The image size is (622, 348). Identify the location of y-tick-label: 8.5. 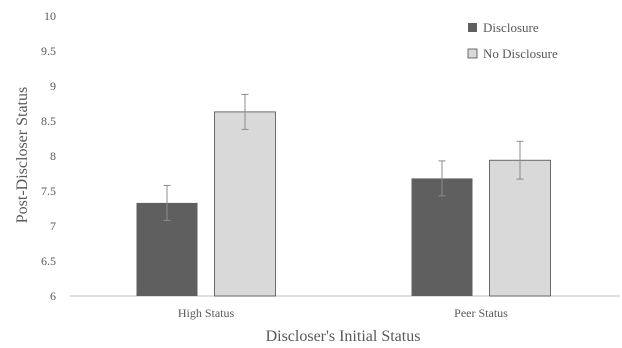
(48, 121).